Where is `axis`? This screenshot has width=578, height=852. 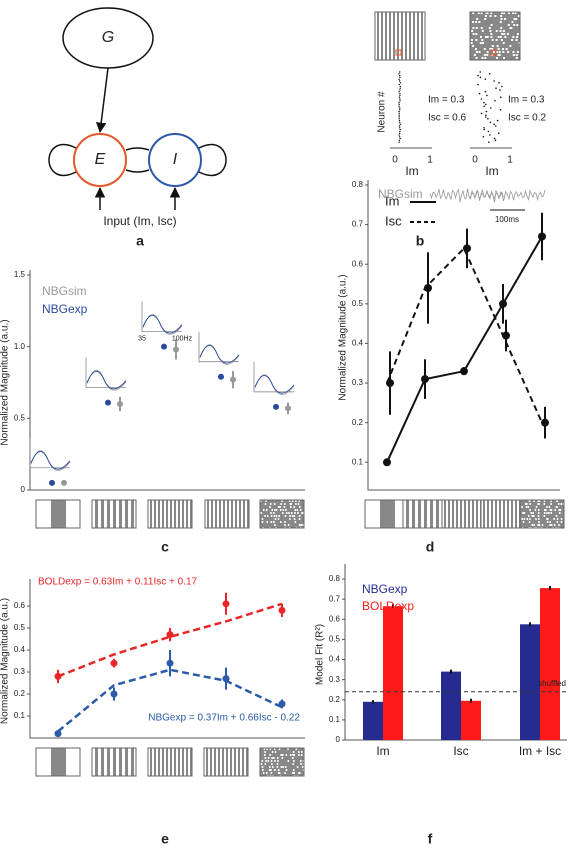
axis is located at coordinates (167, 659).